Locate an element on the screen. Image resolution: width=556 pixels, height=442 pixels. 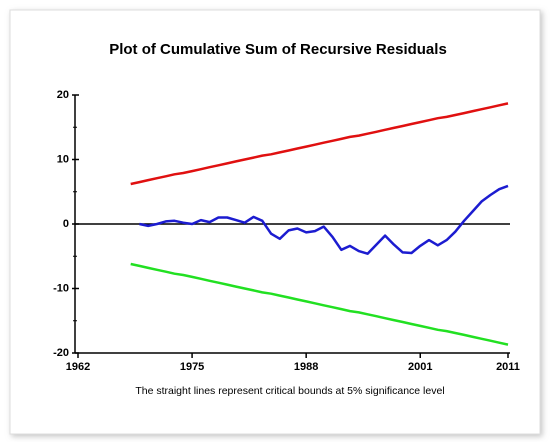
y-tick-label: 0 is located at coordinates (66, 224).